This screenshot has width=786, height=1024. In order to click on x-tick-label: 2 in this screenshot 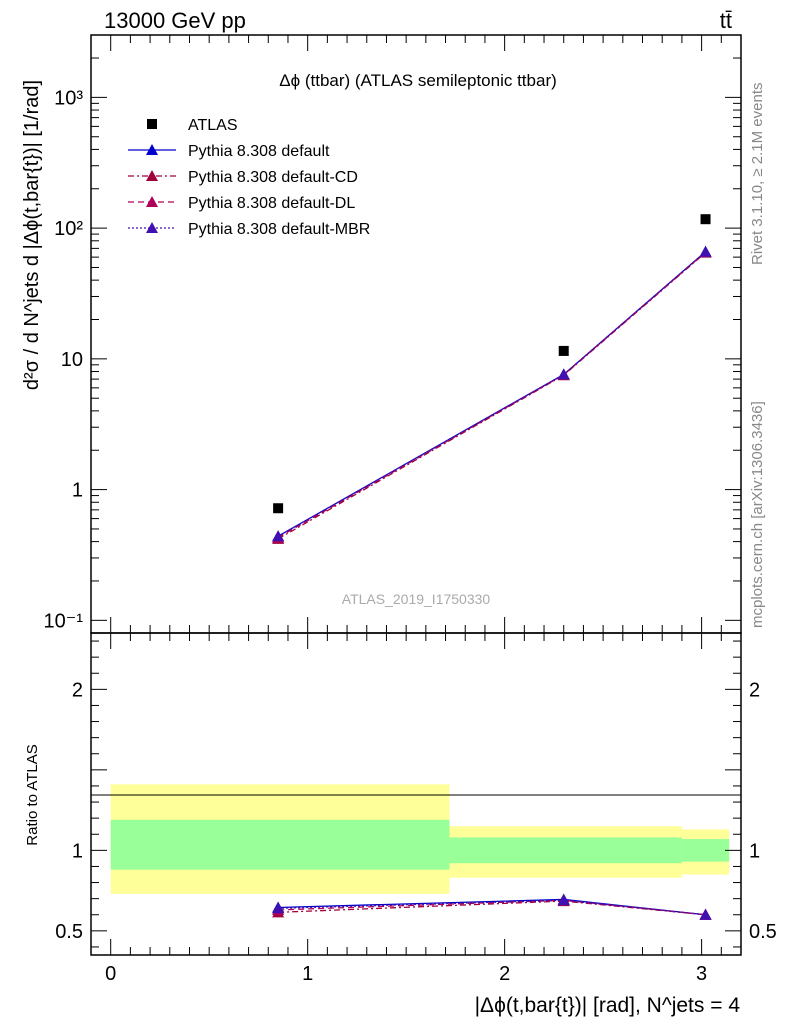, I will do `click(504, 974)`.